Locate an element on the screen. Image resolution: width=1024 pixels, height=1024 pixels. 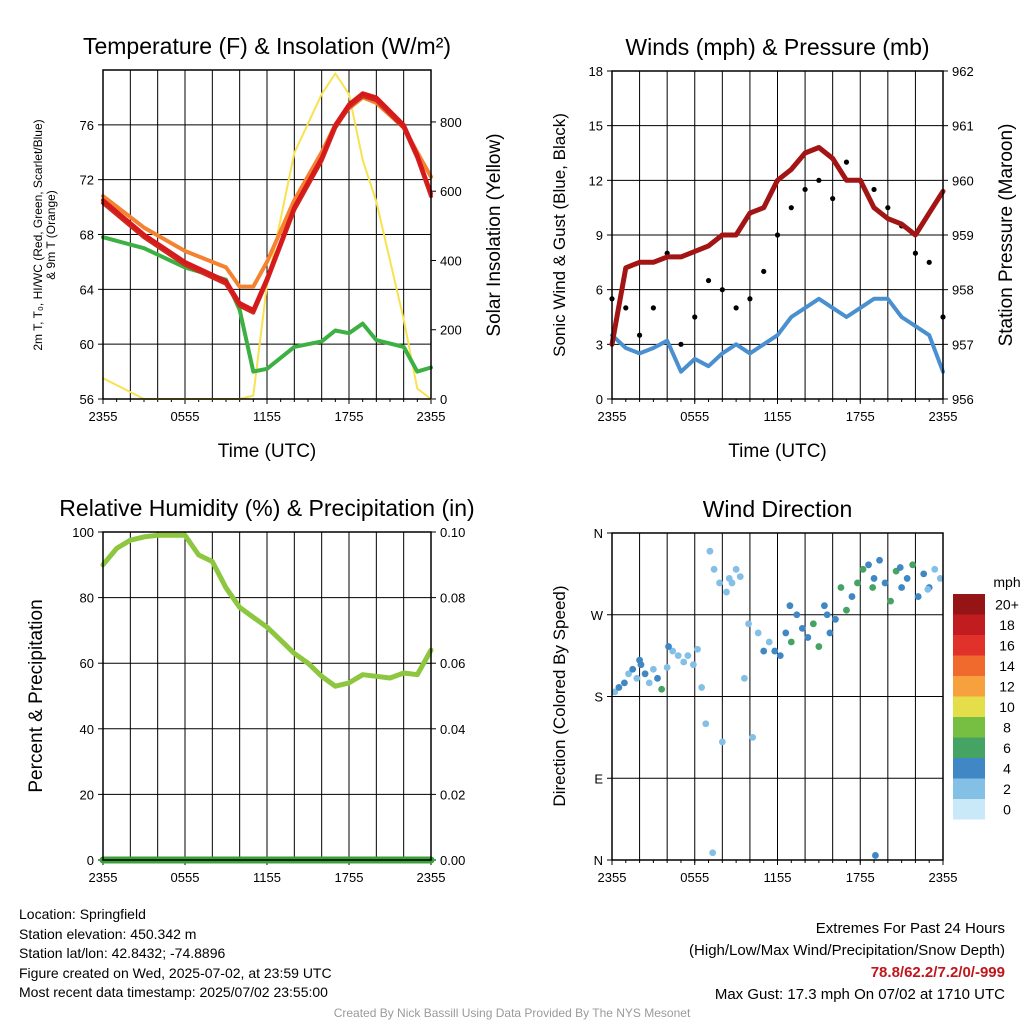
y2-tick-label: 0.02 is located at coordinates (452, 794).